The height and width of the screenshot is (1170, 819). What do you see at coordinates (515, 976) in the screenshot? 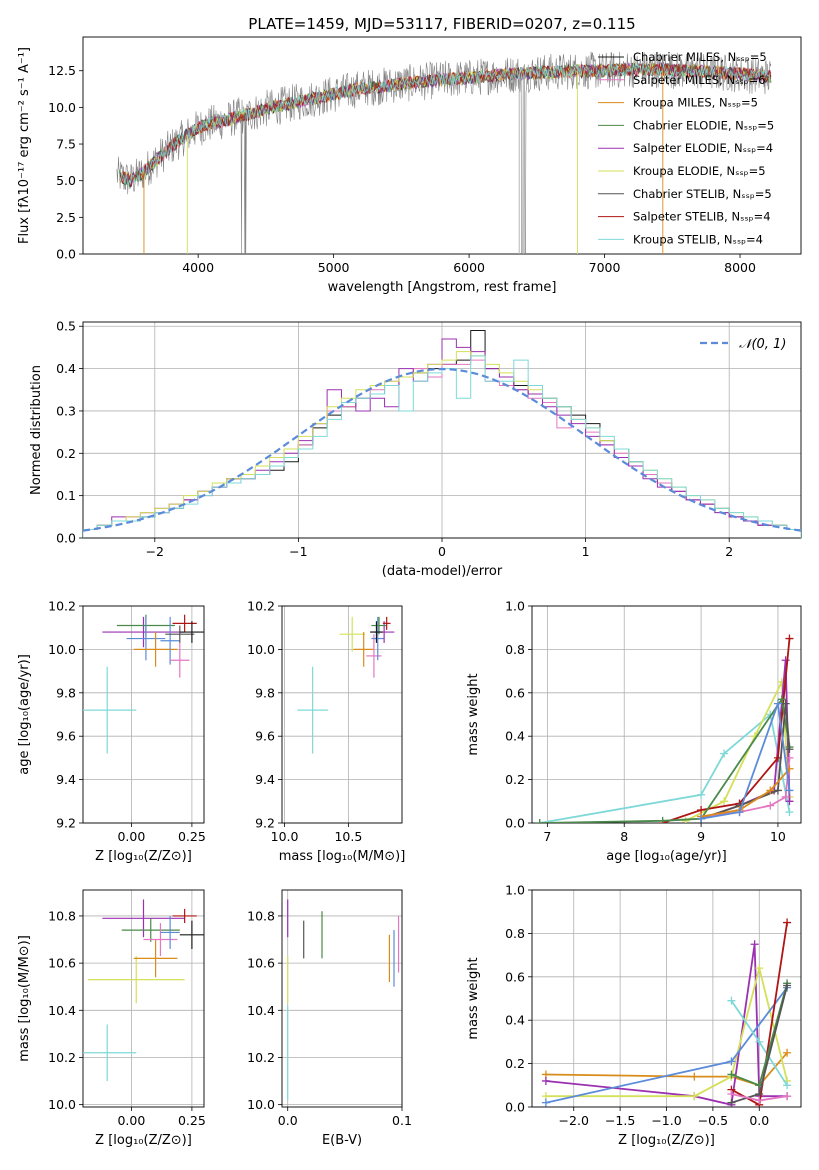
I see `mass_weight_vs_Z-ytick-label: 0.6` at bounding box center [515, 976].